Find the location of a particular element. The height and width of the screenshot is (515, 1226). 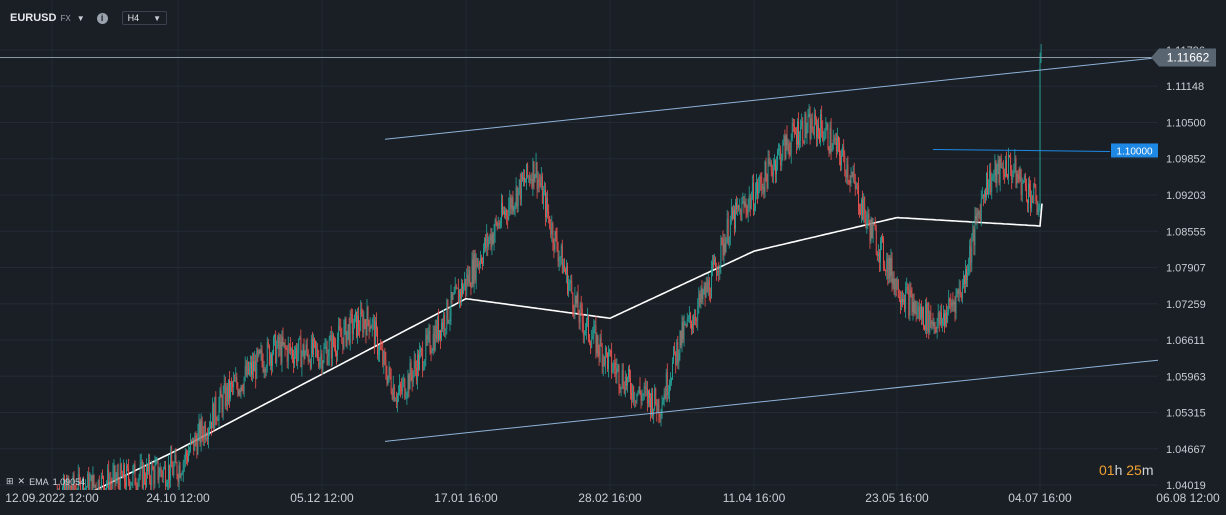

indicator-remove-icon: ✕ is located at coordinates (21, 481).